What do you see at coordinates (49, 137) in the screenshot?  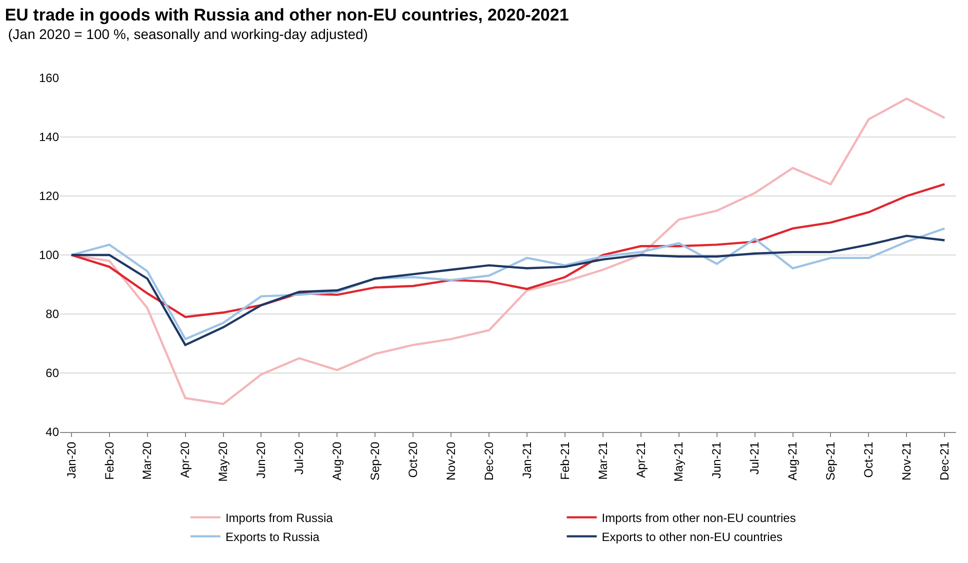 I see `y-tick-label: 140` at bounding box center [49, 137].